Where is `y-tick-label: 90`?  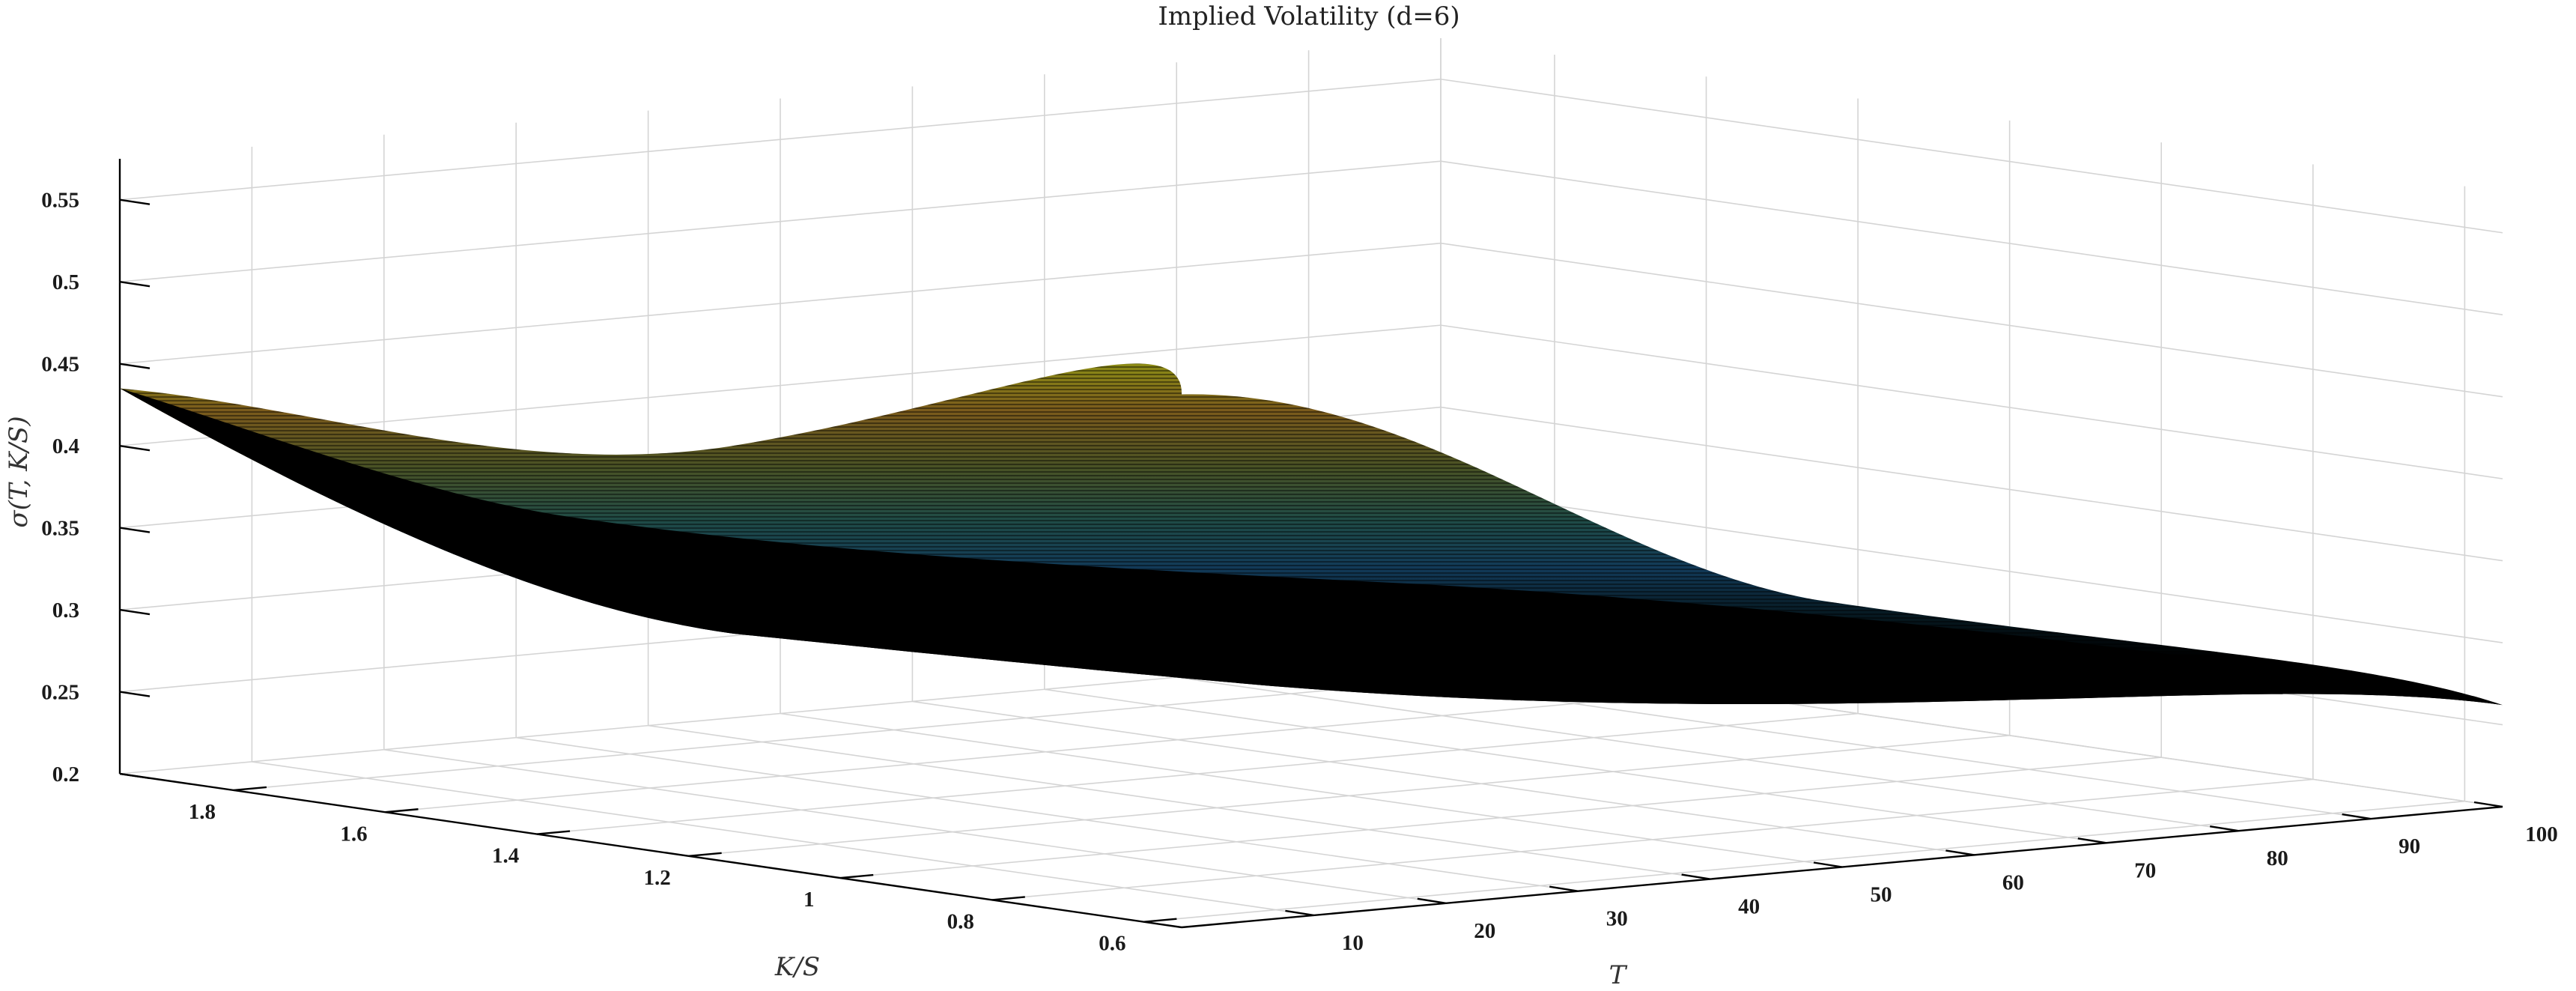
y-tick-label: 90 is located at coordinates (2409, 846).